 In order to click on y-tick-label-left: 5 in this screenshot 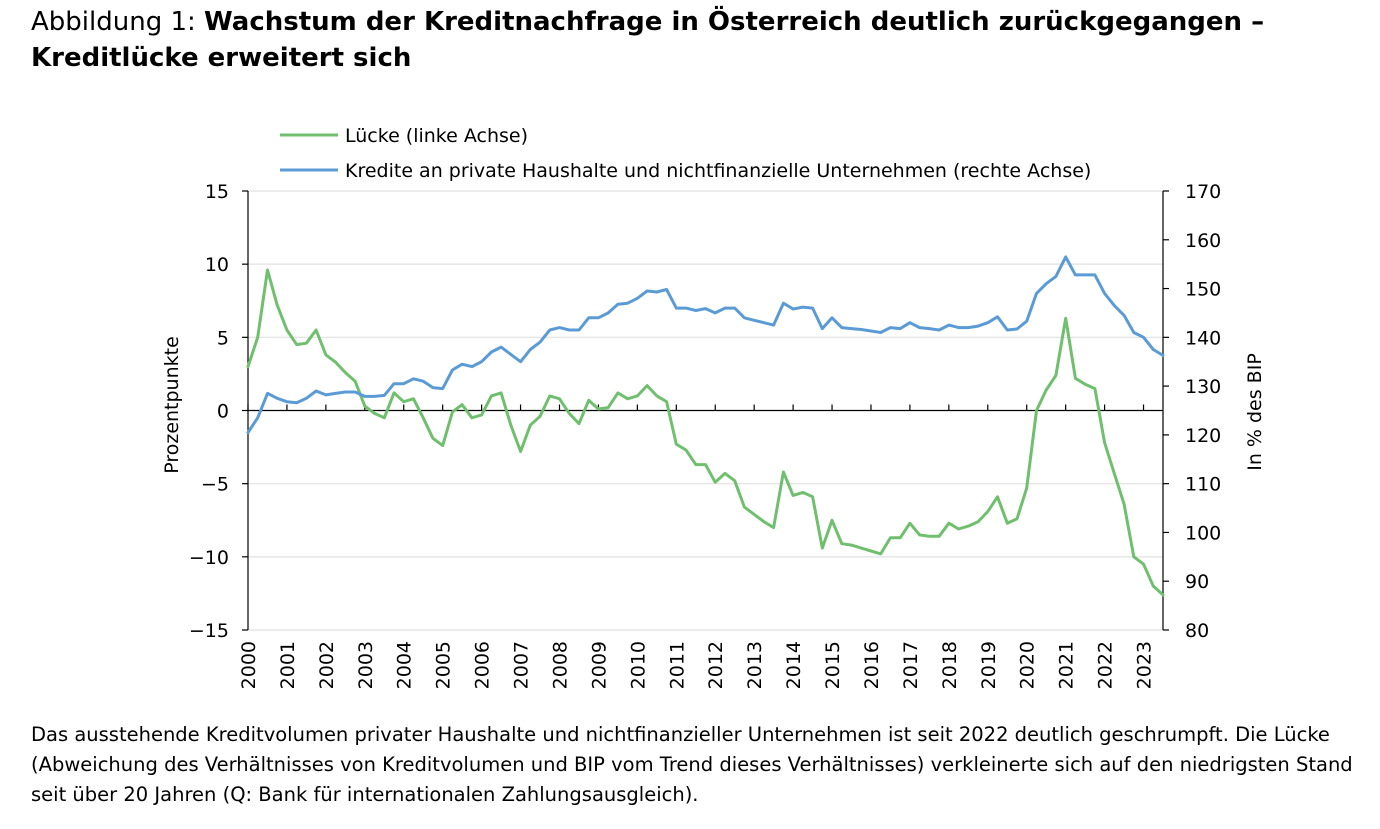, I will do `click(223, 338)`.